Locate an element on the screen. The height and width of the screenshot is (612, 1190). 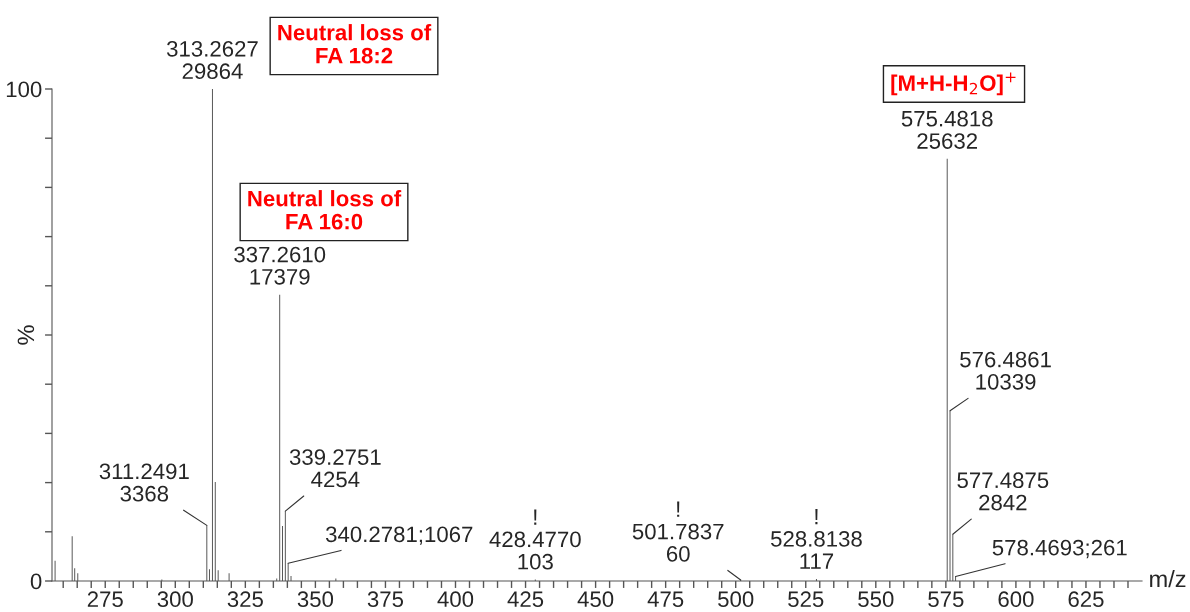
x-tick-label: 450 is located at coordinates (595, 599).